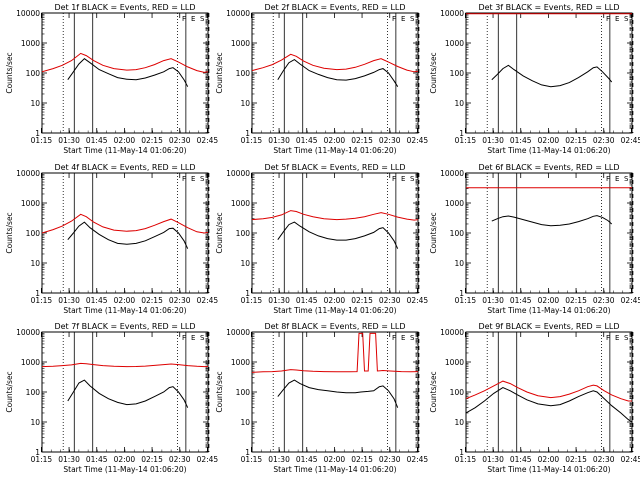 The height and width of the screenshot is (480, 640). I want to click on panel-title: Det 1f BLACK = Events, RED = LLD, so click(124, 7).